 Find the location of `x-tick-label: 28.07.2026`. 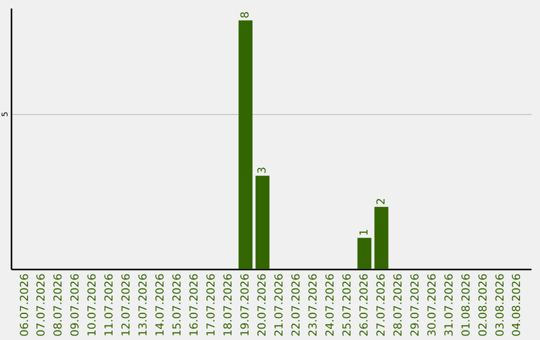

x-tick-label: 28.07.2026 is located at coordinates (397, 305).